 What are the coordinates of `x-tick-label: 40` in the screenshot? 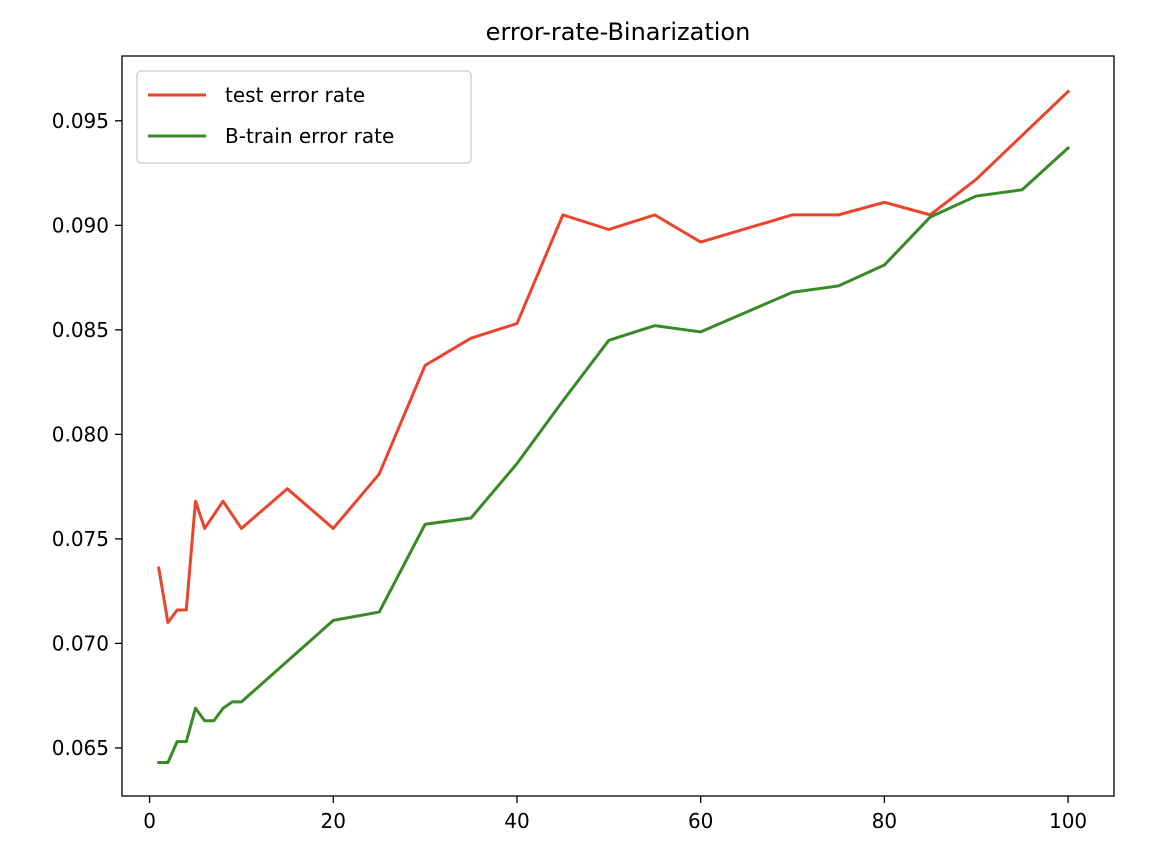 It's located at (516, 821).